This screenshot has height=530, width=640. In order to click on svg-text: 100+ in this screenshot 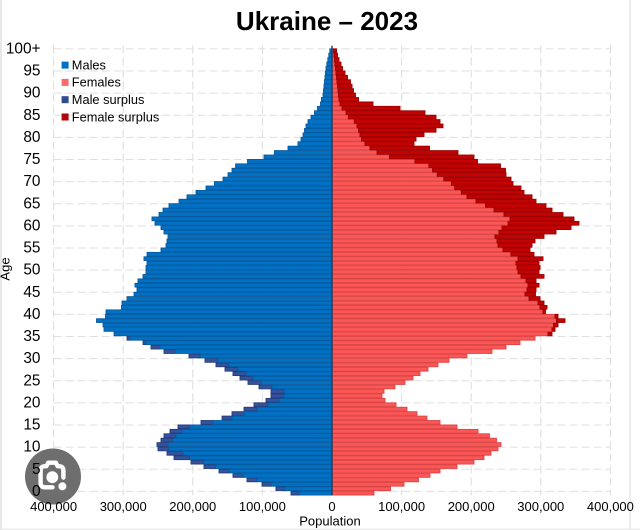, I will do `click(23, 48)`.